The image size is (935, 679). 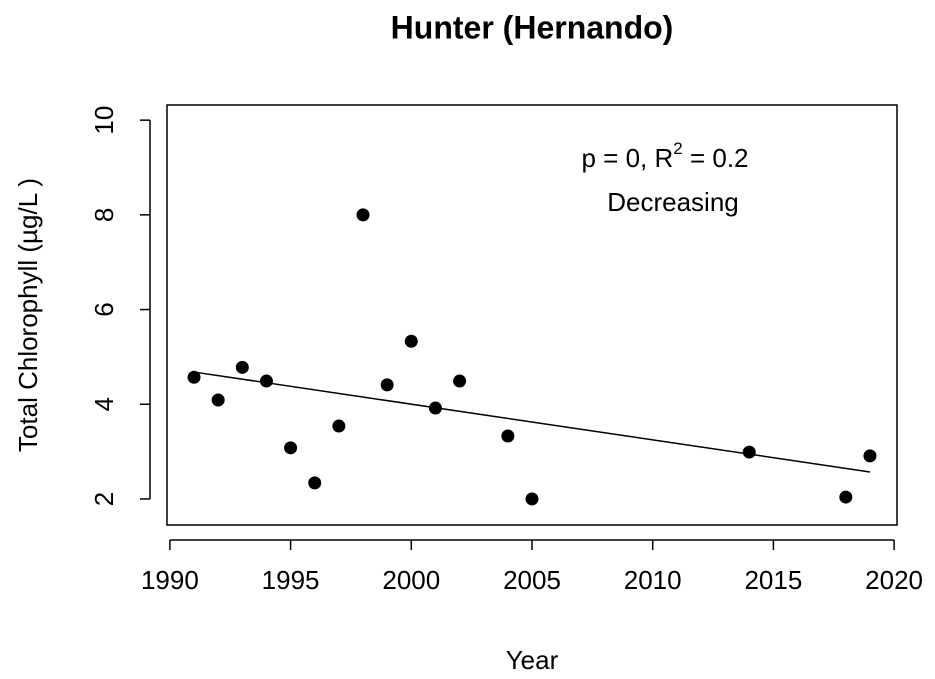 I want to click on x-tick-label: 1990, so click(x=170, y=580).